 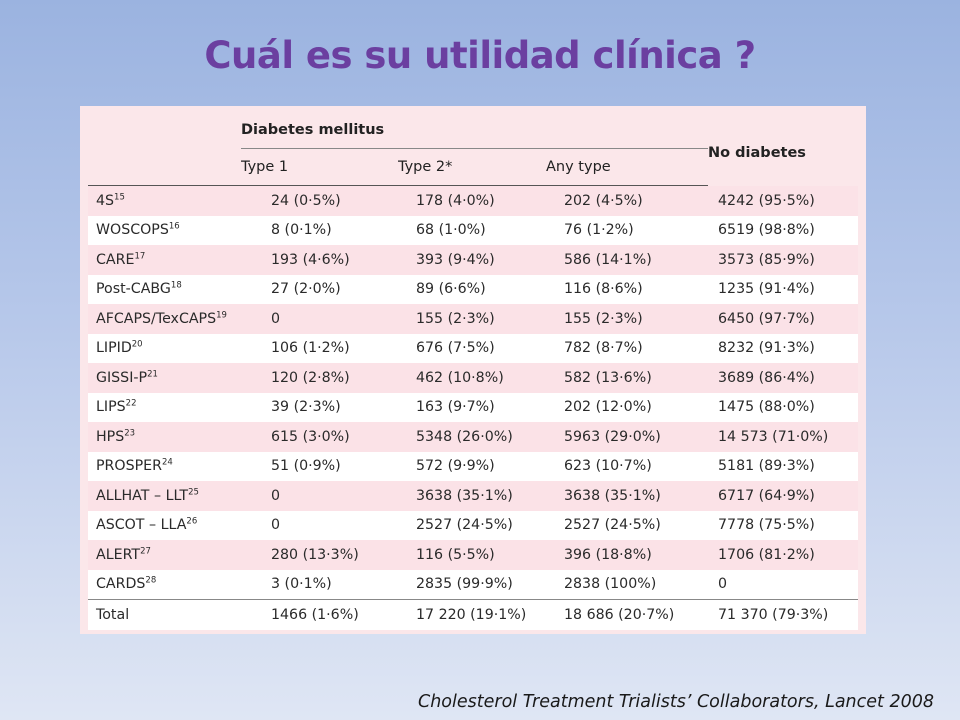 I want to click on type-2-cell: 5348 (26·0%), so click(x=472, y=437).